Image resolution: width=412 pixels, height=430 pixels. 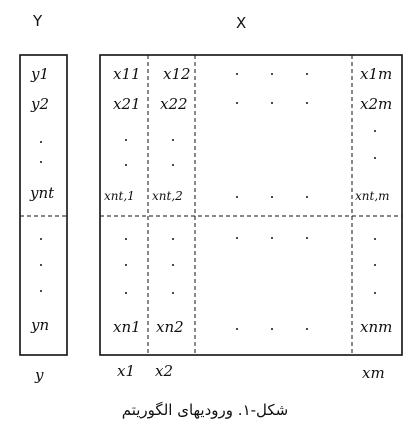 I want to click on y-entry-nt: ynt, so click(x=42, y=193).